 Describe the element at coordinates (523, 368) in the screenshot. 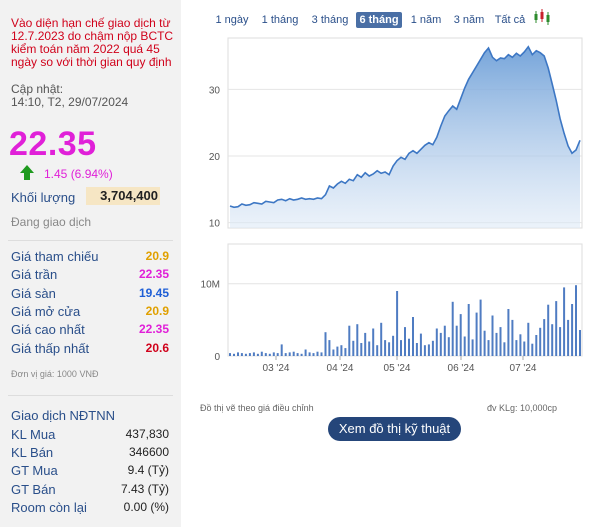

I see `x-axis-label: 07 '24` at that location.